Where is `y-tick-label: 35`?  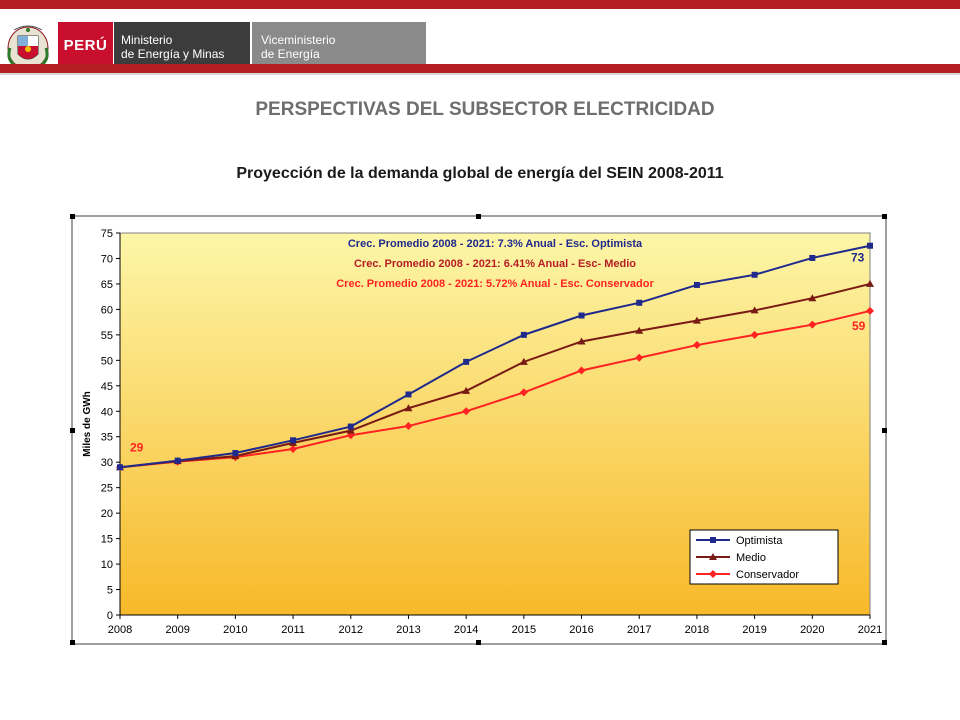 y-tick-label: 35 is located at coordinates (107, 438).